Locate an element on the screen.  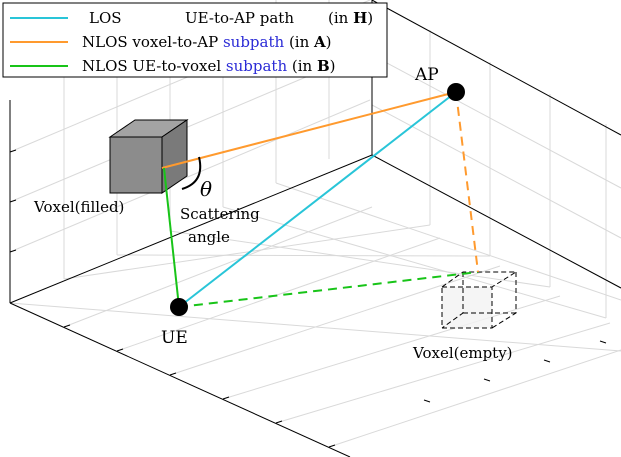
legend-nlos-voxel-ap-matrix: A is located at coordinates (319, 42).